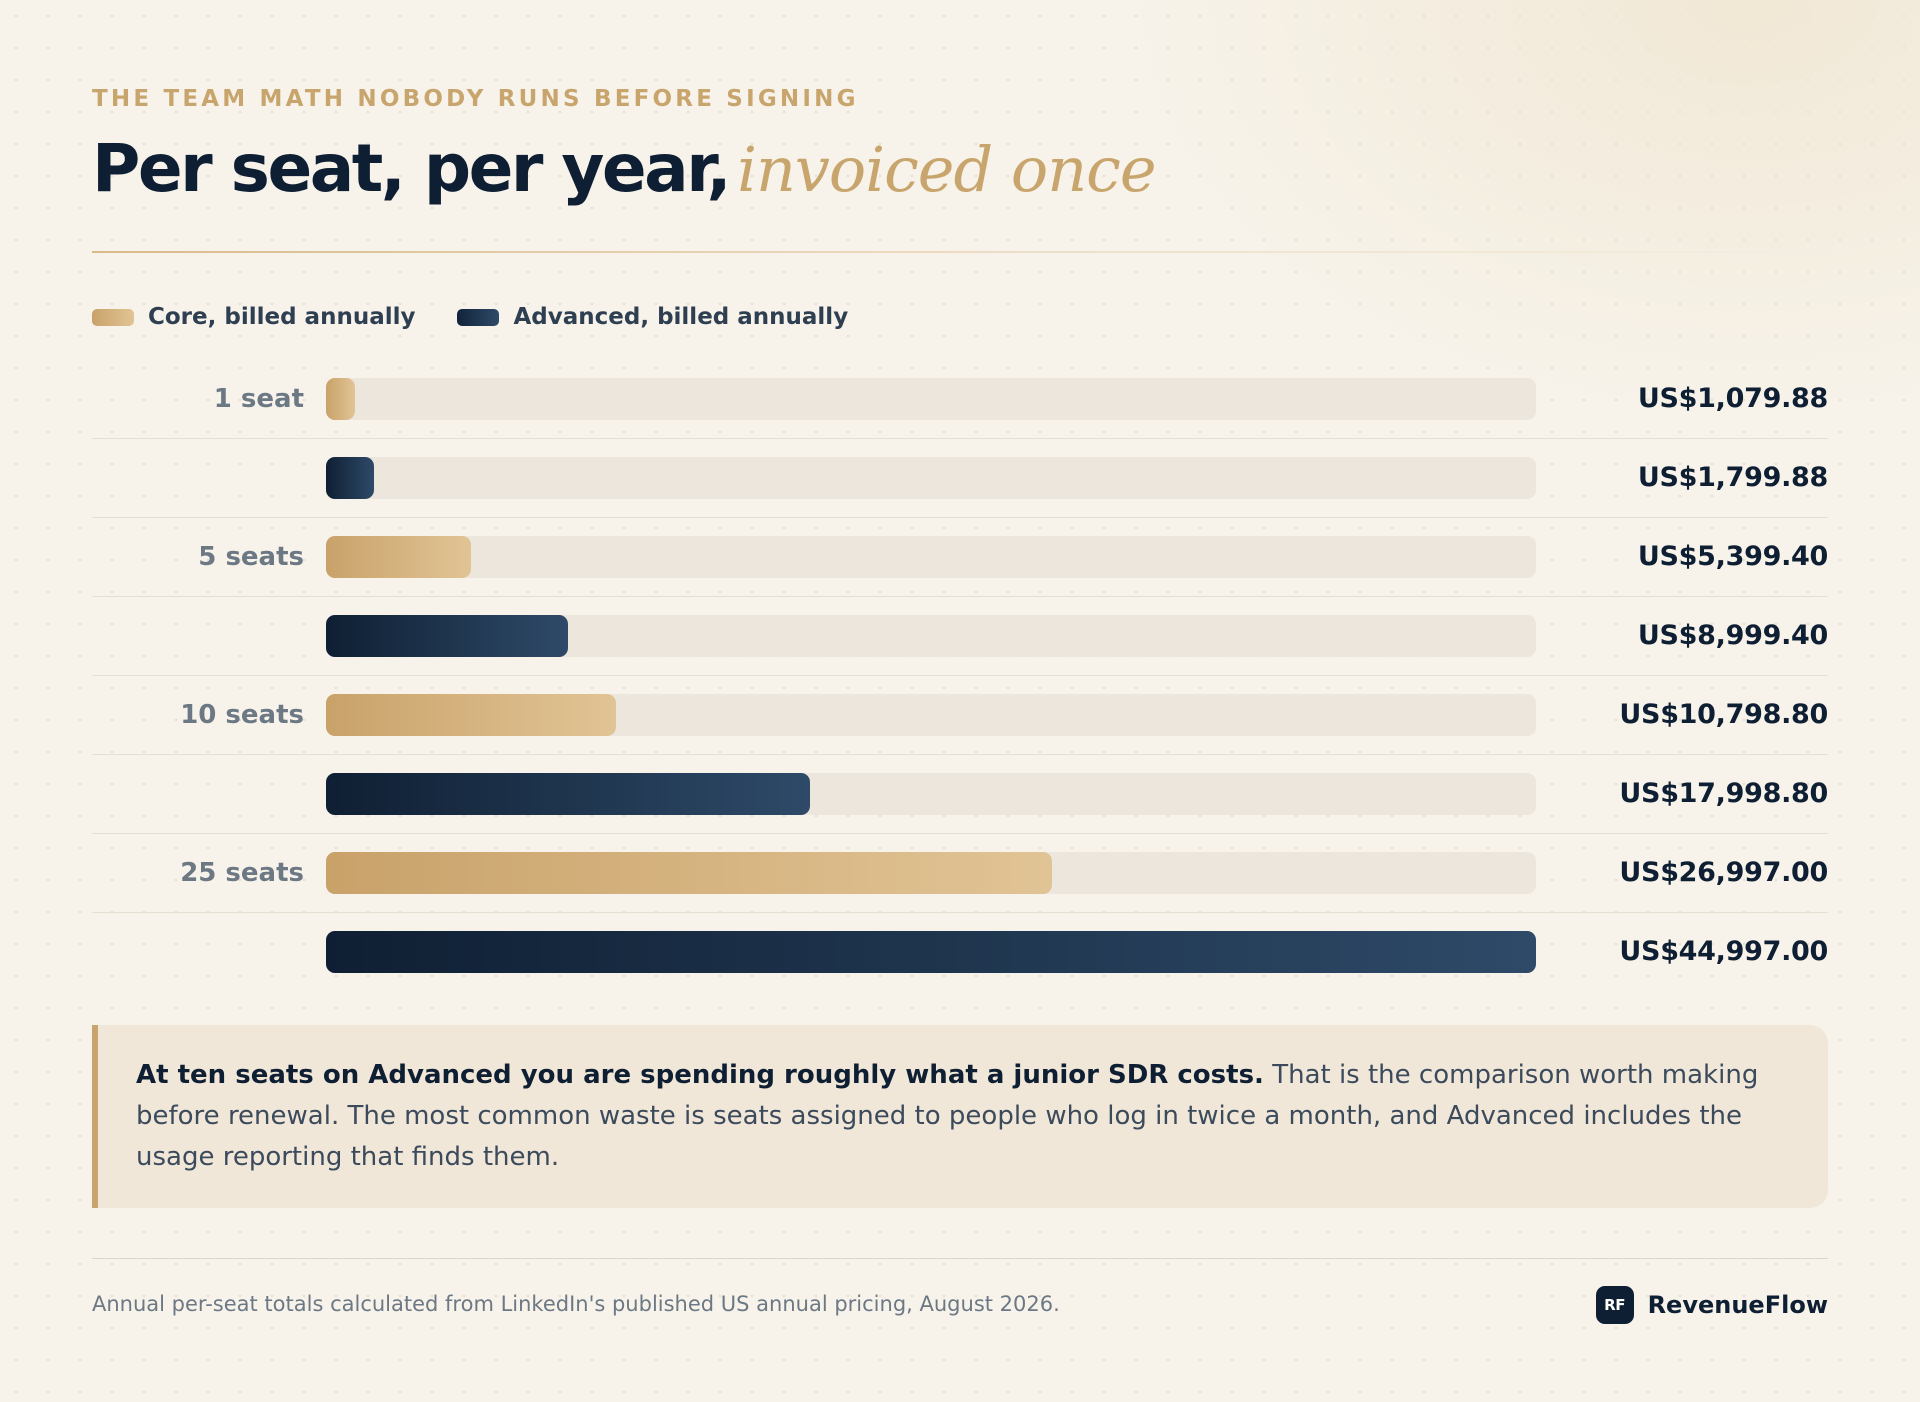 The image size is (1920, 1402). What do you see at coordinates (1723, 714) in the screenshot?
I see `value-label: US$10,798.80` at bounding box center [1723, 714].